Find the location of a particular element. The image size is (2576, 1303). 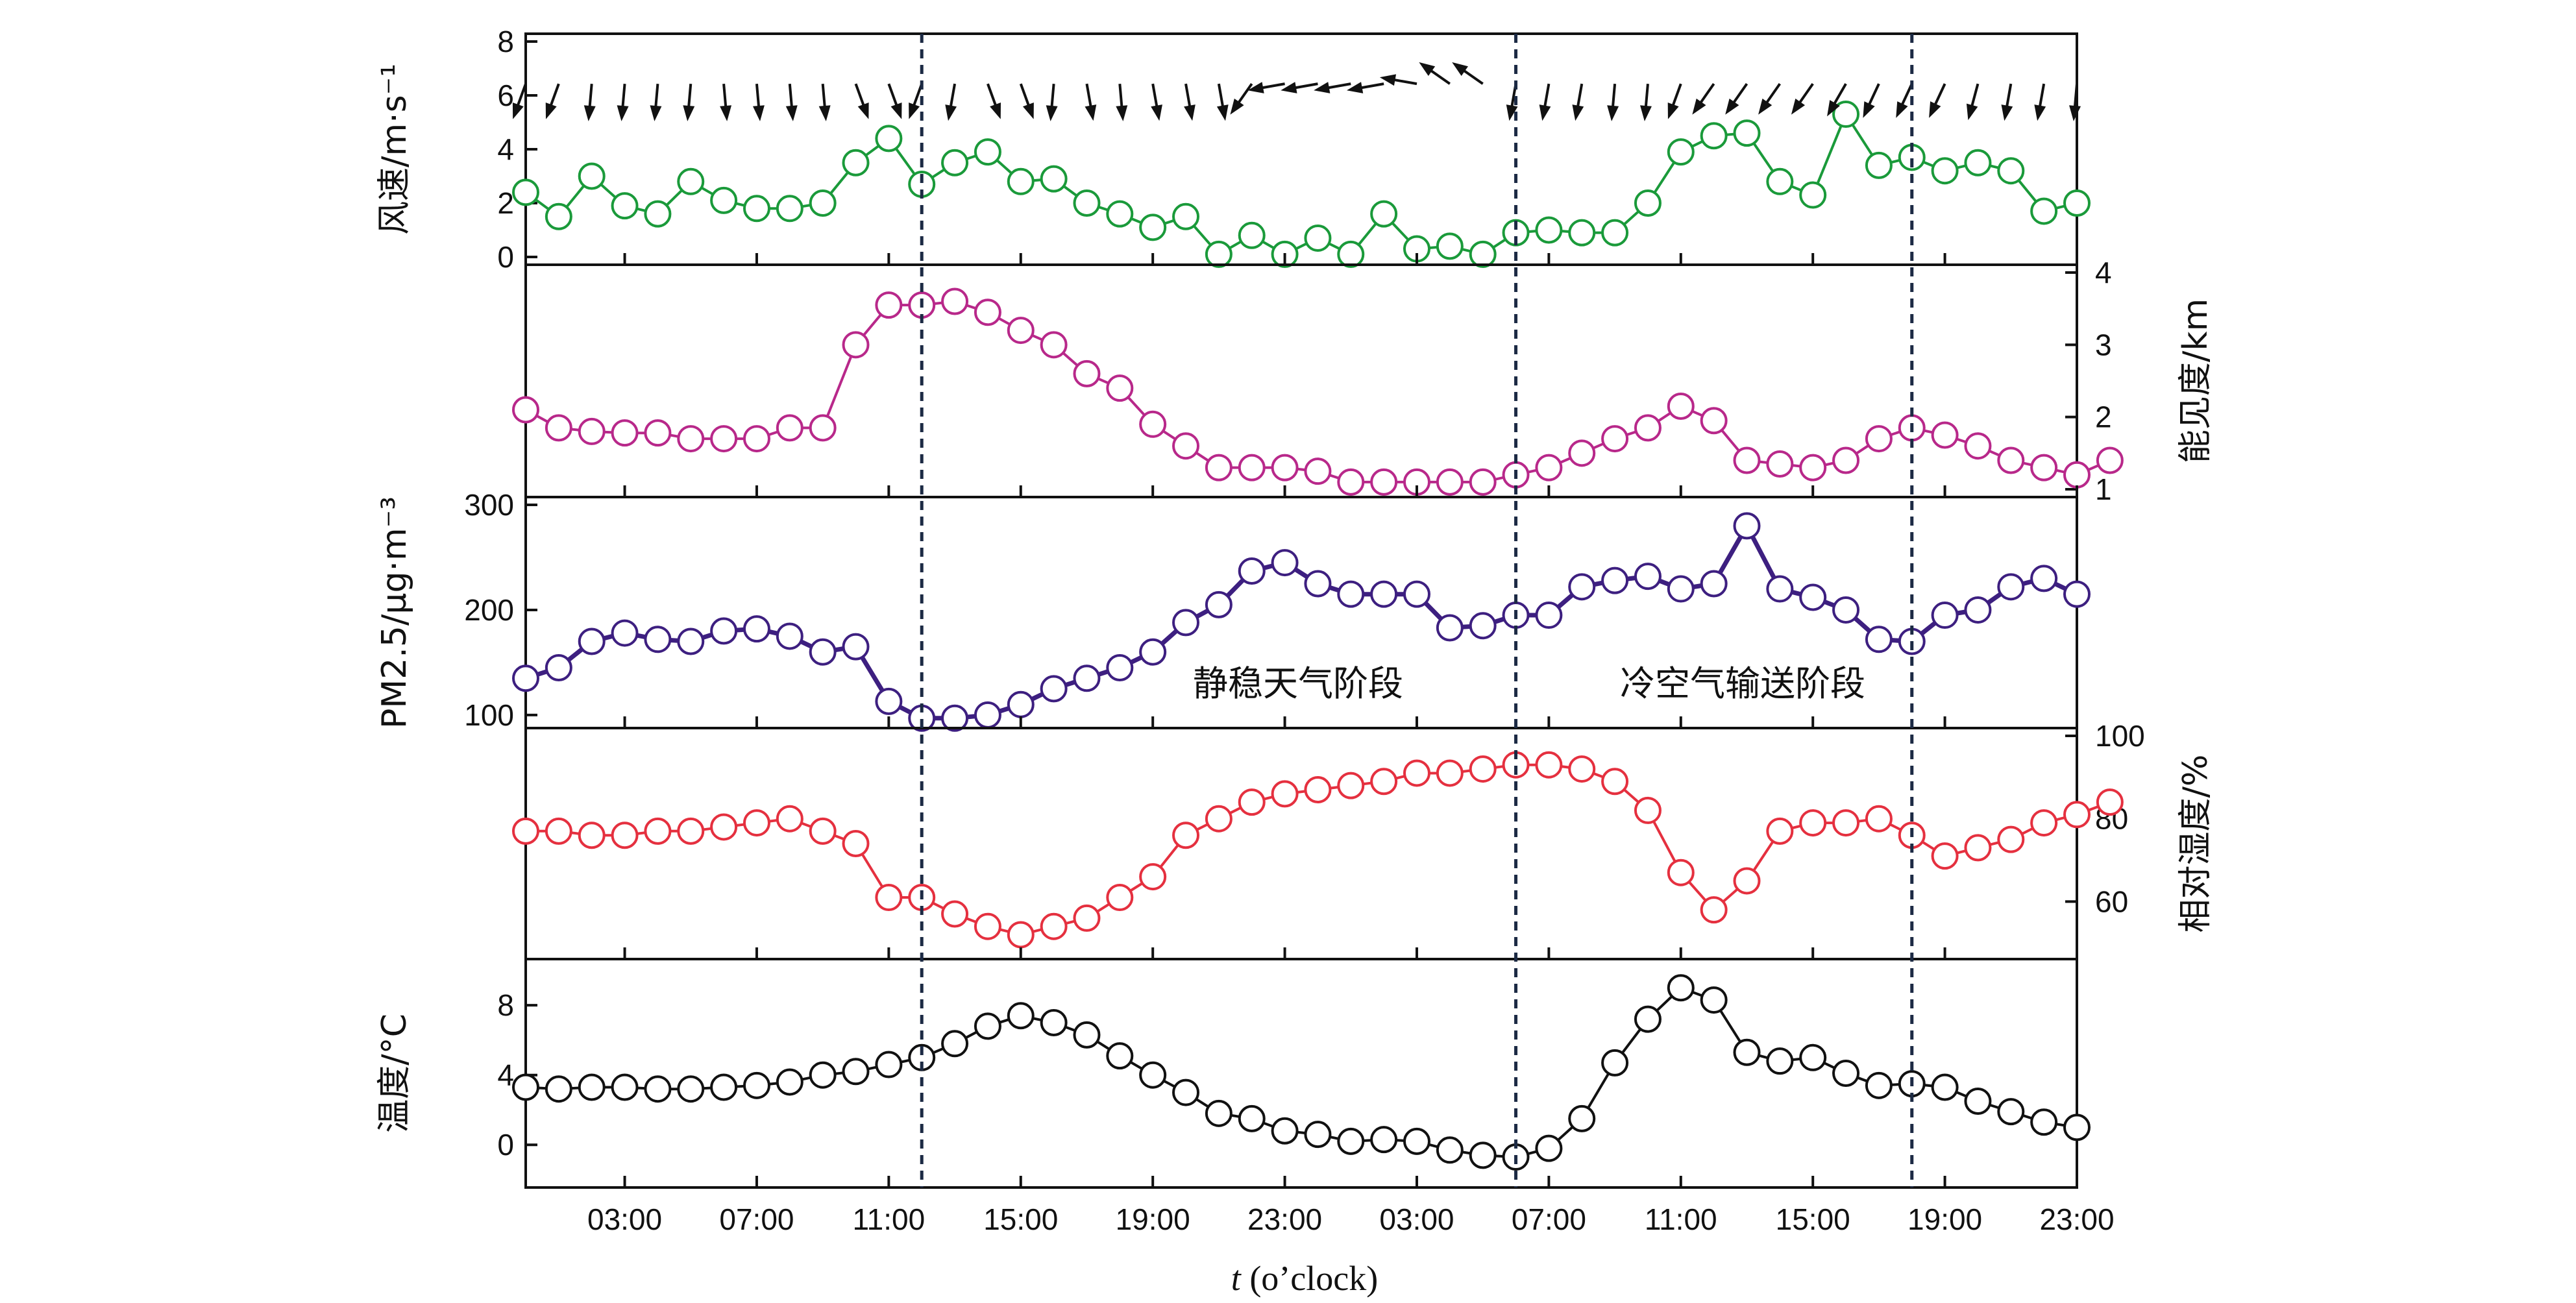

y-axis-label: 相对湿度/% is located at coordinates (2195, 844).